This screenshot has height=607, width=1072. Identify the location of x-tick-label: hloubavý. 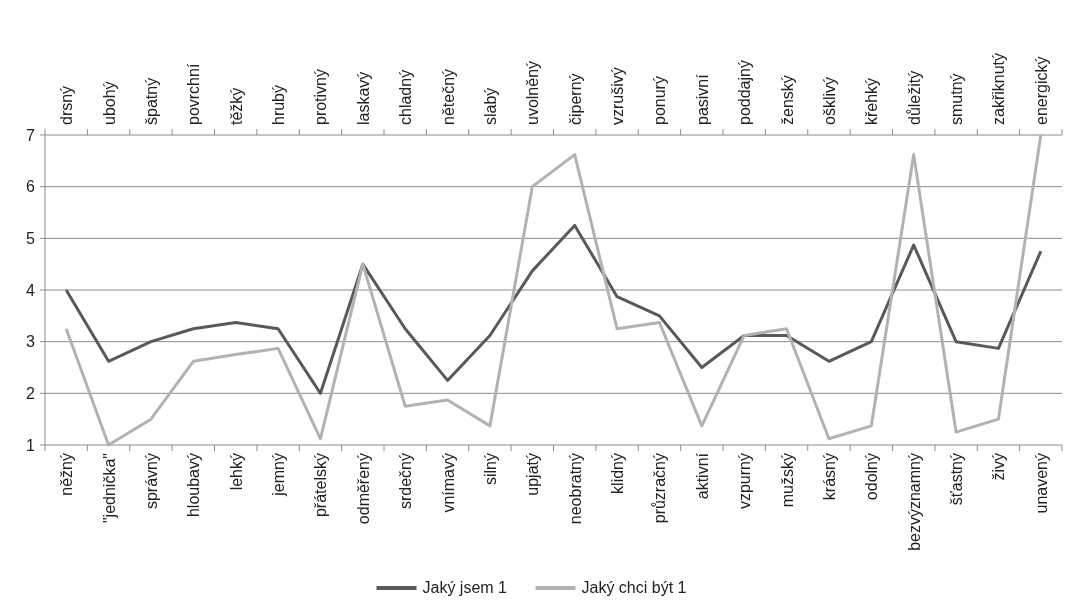
(194, 485).